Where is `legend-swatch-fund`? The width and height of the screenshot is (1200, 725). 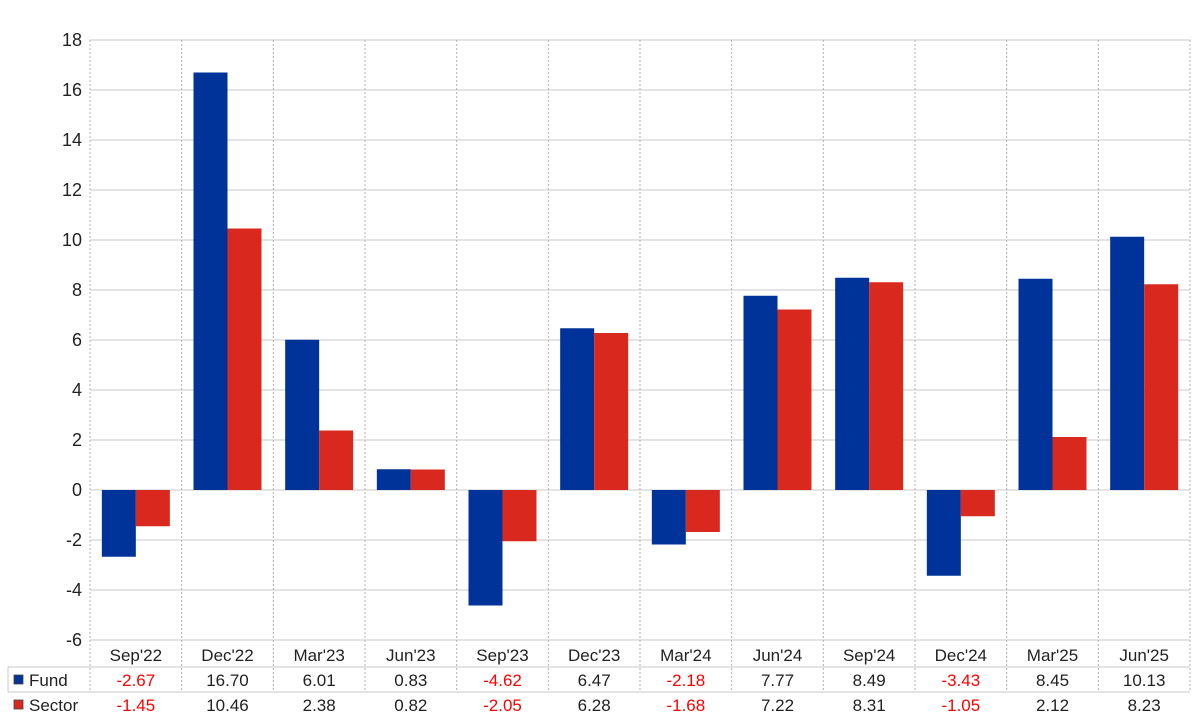 legend-swatch-fund is located at coordinates (18, 679).